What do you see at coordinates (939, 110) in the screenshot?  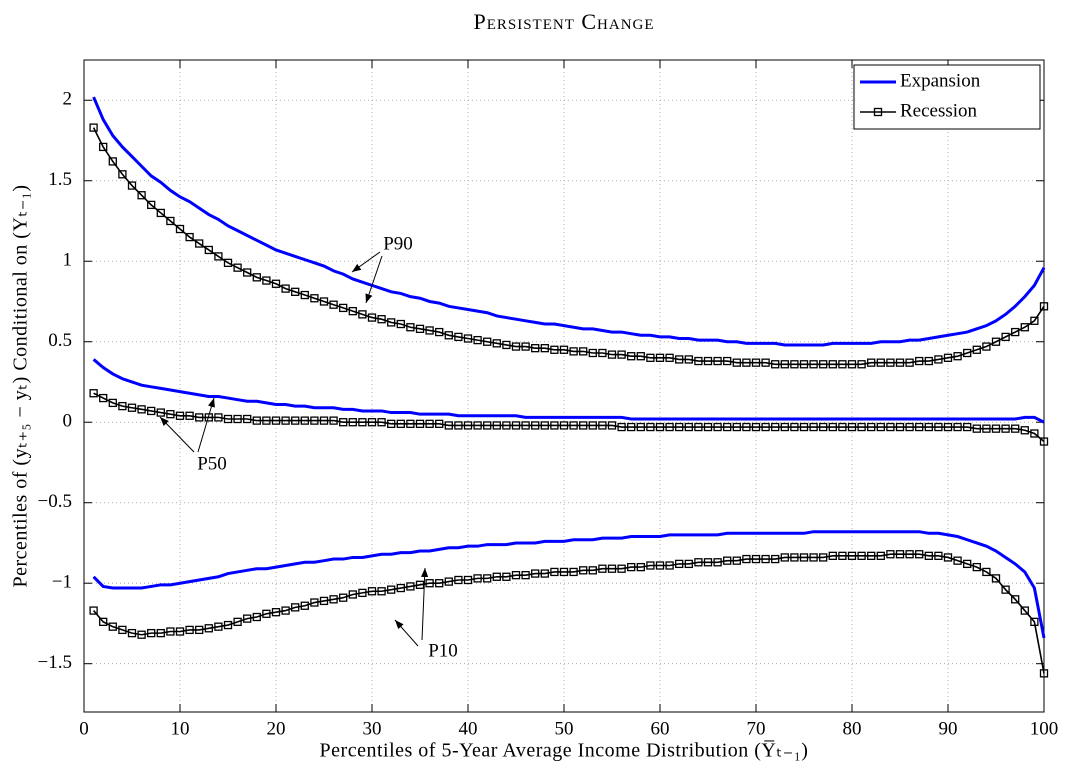 I see `legend-label: Recession` at bounding box center [939, 110].